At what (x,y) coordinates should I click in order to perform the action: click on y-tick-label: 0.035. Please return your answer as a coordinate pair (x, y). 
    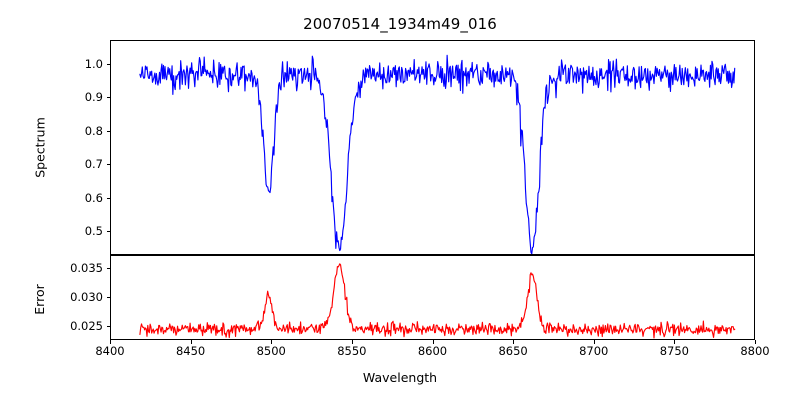
    Looking at the image, I should click on (86, 267).